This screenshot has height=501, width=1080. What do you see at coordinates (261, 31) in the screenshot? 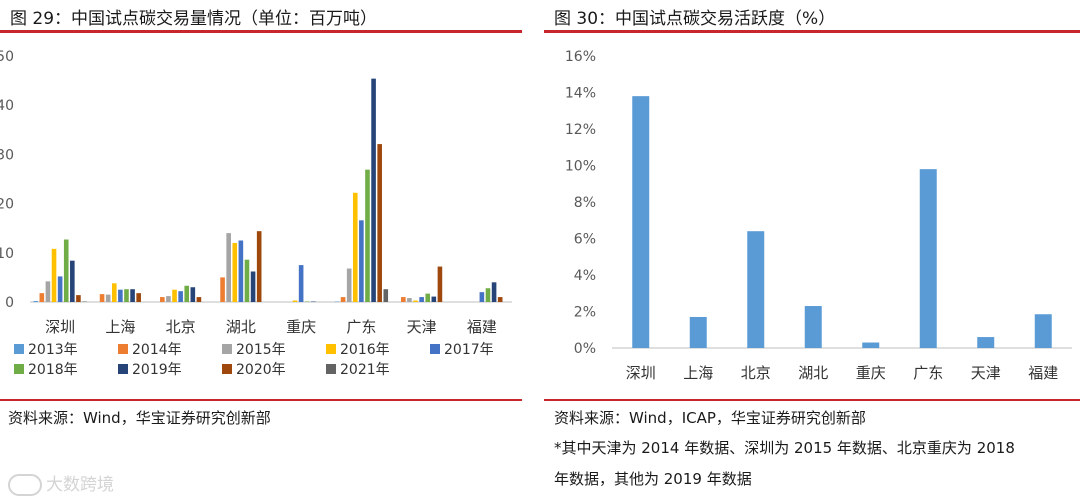
I see `left-title-rule` at bounding box center [261, 31].